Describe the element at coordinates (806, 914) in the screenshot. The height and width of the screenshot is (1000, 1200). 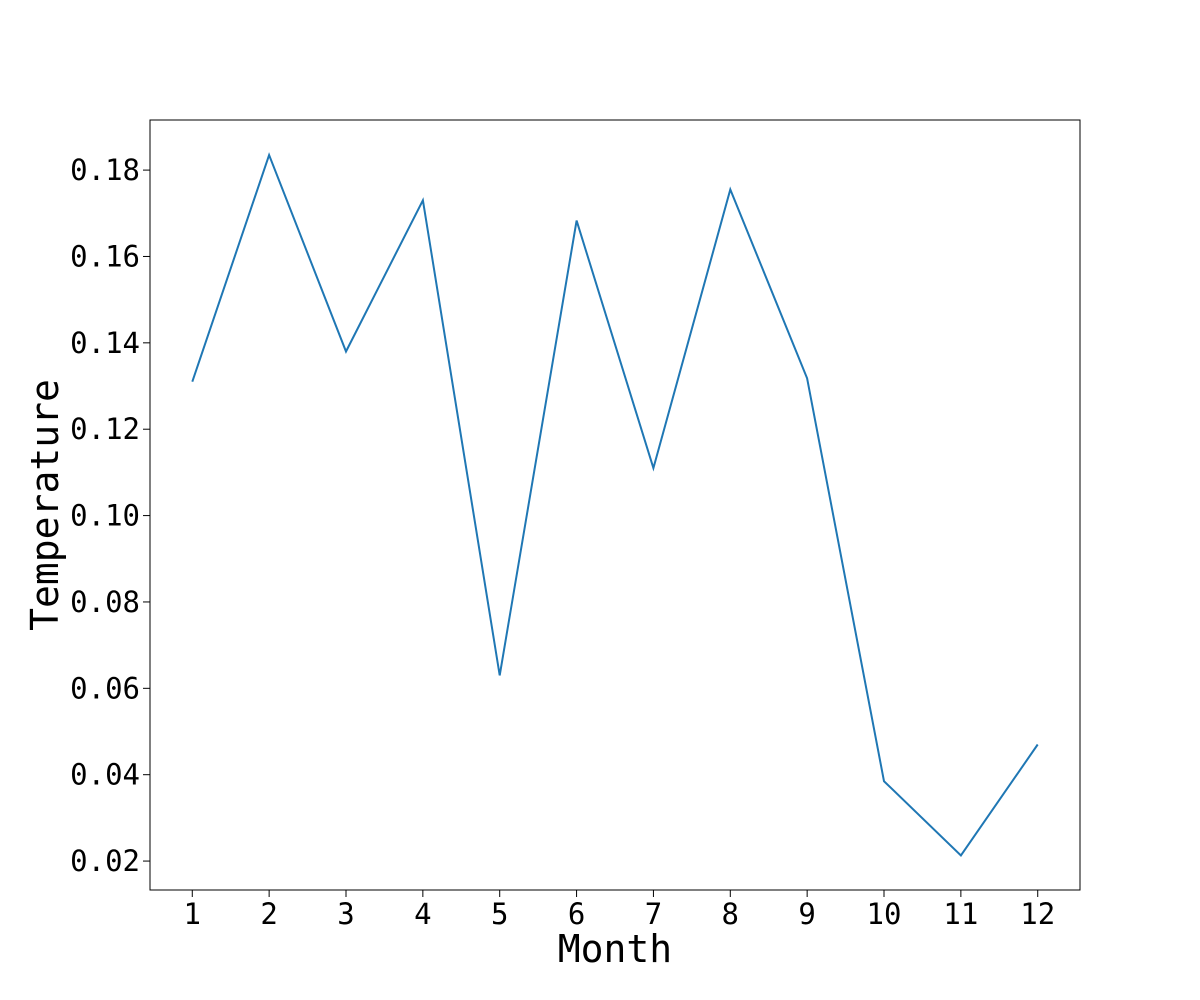
I see `x-tick-label: 9` at that location.